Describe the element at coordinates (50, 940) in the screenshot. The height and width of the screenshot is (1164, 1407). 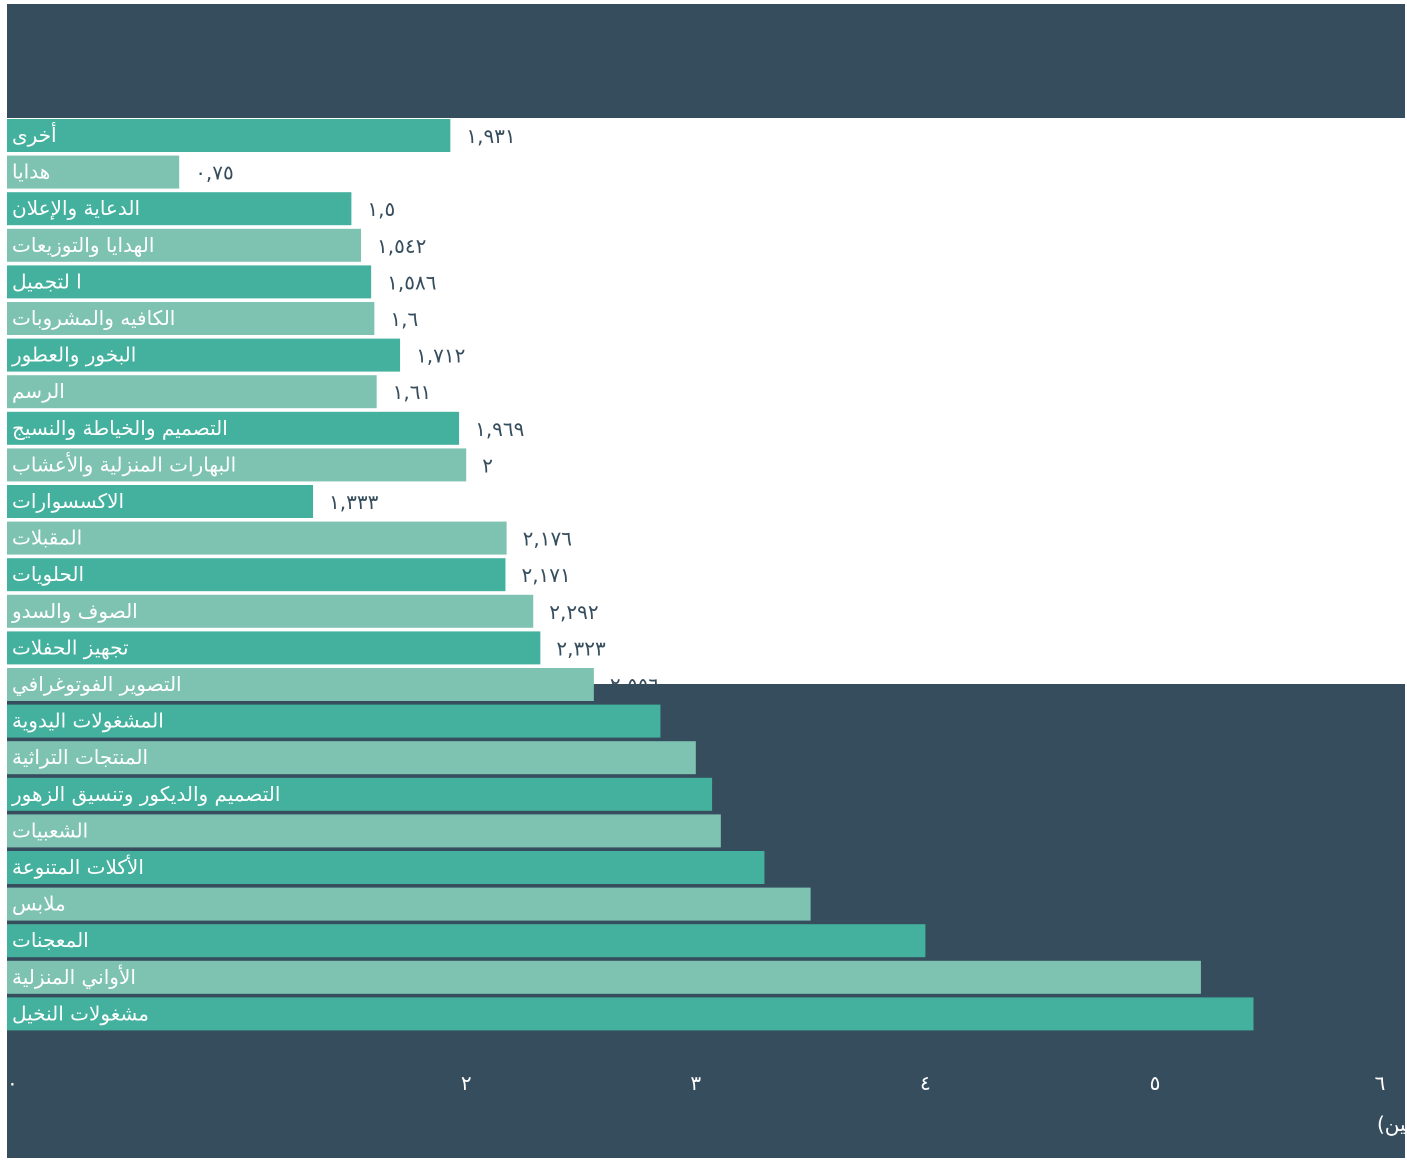
I see `category-label: المعجنات` at that location.